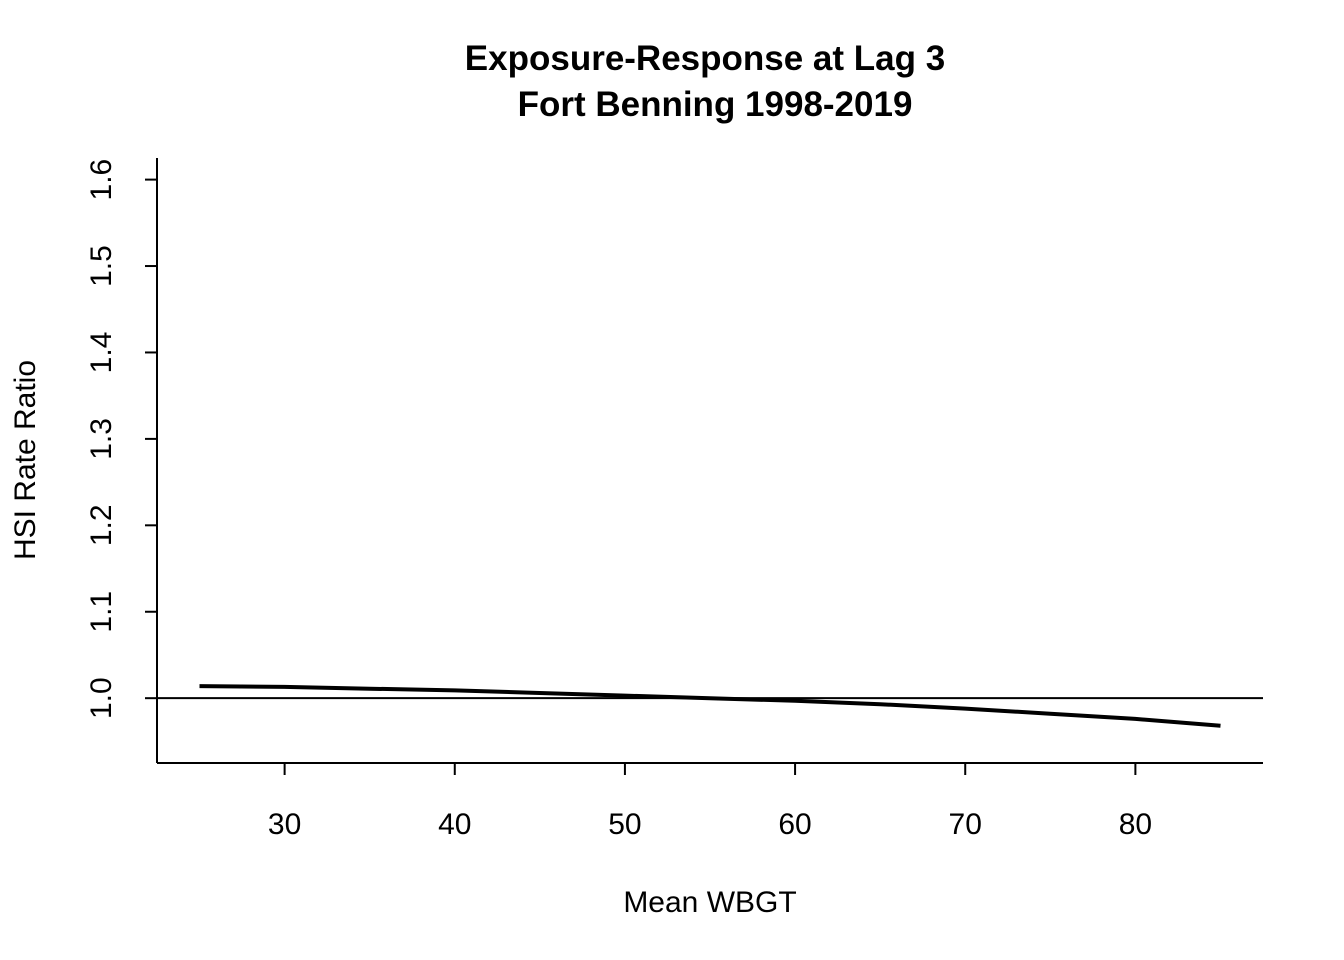 The height and width of the screenshot is (960, 1344). I want to click on y-axis-label: HSI Rate Ratio, so click(25, 460).